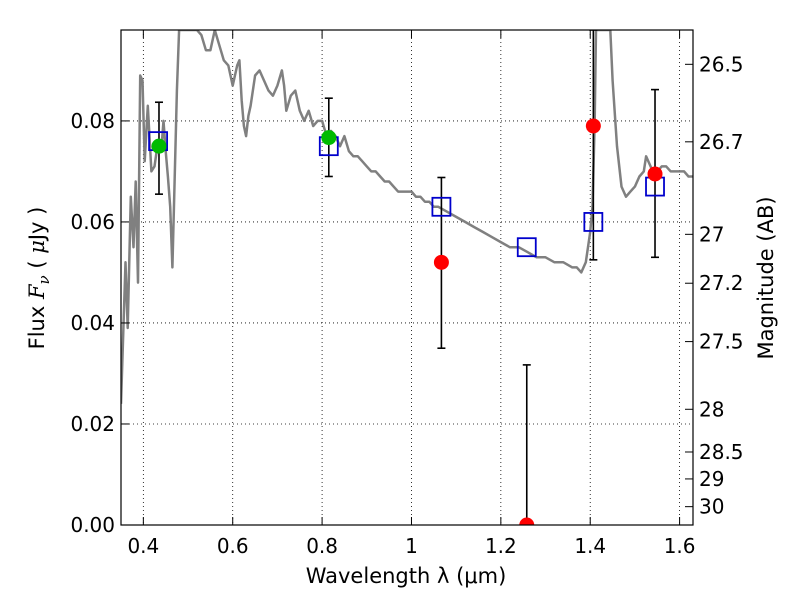 This screenshot has width=800, height=600. What do you see at coordinates (233, 546) in the screenshot?
I see `x-tick-label: 0.6` at bounding box center [233, 546].